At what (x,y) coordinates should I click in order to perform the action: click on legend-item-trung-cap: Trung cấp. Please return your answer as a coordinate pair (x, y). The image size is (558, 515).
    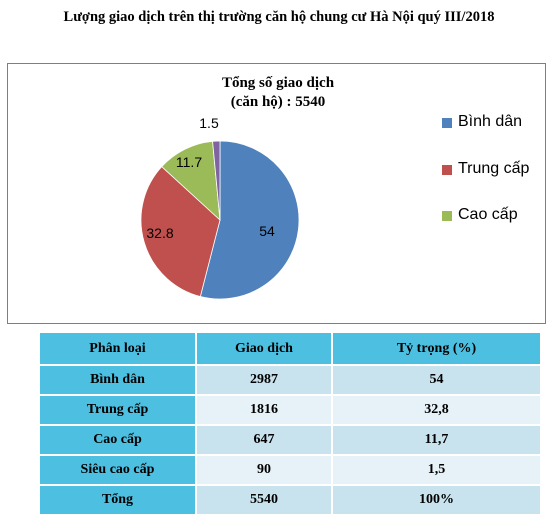
    Looking at the image, I should click on (494, 181).